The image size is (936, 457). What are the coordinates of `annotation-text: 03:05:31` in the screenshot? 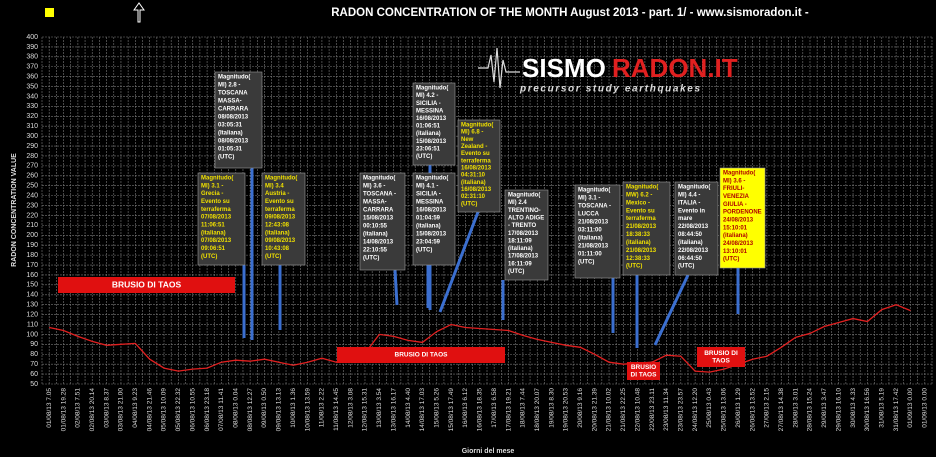 It's located at (230, 126).